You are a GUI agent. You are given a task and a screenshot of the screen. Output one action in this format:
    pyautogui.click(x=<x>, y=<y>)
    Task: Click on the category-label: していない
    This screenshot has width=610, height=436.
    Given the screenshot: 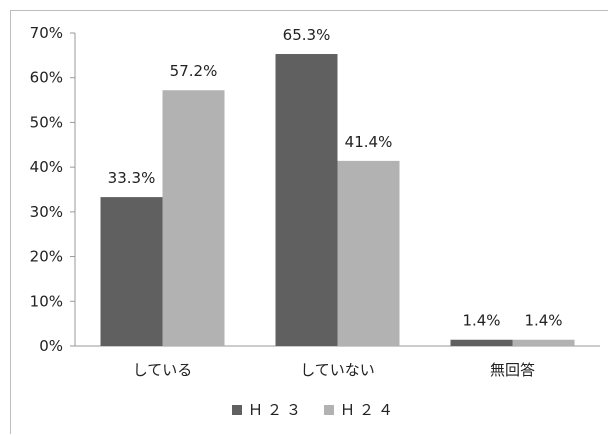 What is the action you would take?
    pyautogui.click(x=337, y=370)
    